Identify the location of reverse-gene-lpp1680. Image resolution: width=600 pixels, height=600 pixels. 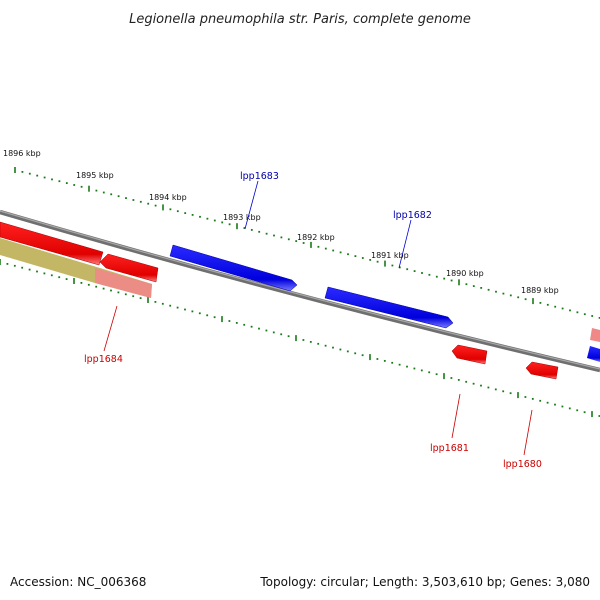
(542, 370).